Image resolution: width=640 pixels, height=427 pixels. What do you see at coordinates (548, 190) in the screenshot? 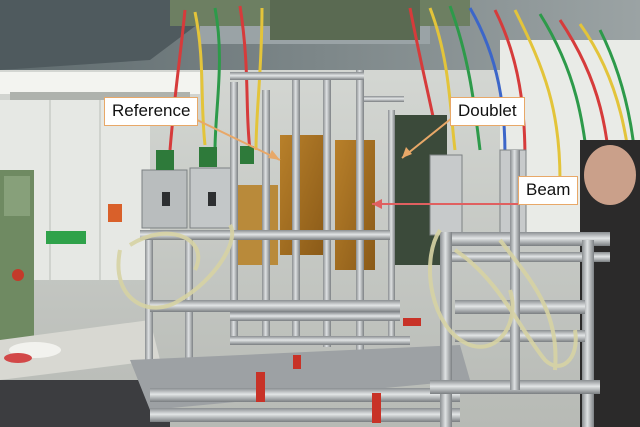
I see `beam-label: Beam` at bounding box center [548, 190].